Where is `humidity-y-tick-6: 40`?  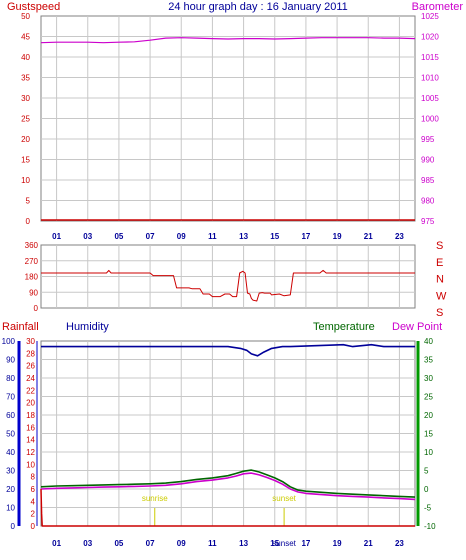 humidity-y-tick-6: 40 is located at coordinates (10, 452).